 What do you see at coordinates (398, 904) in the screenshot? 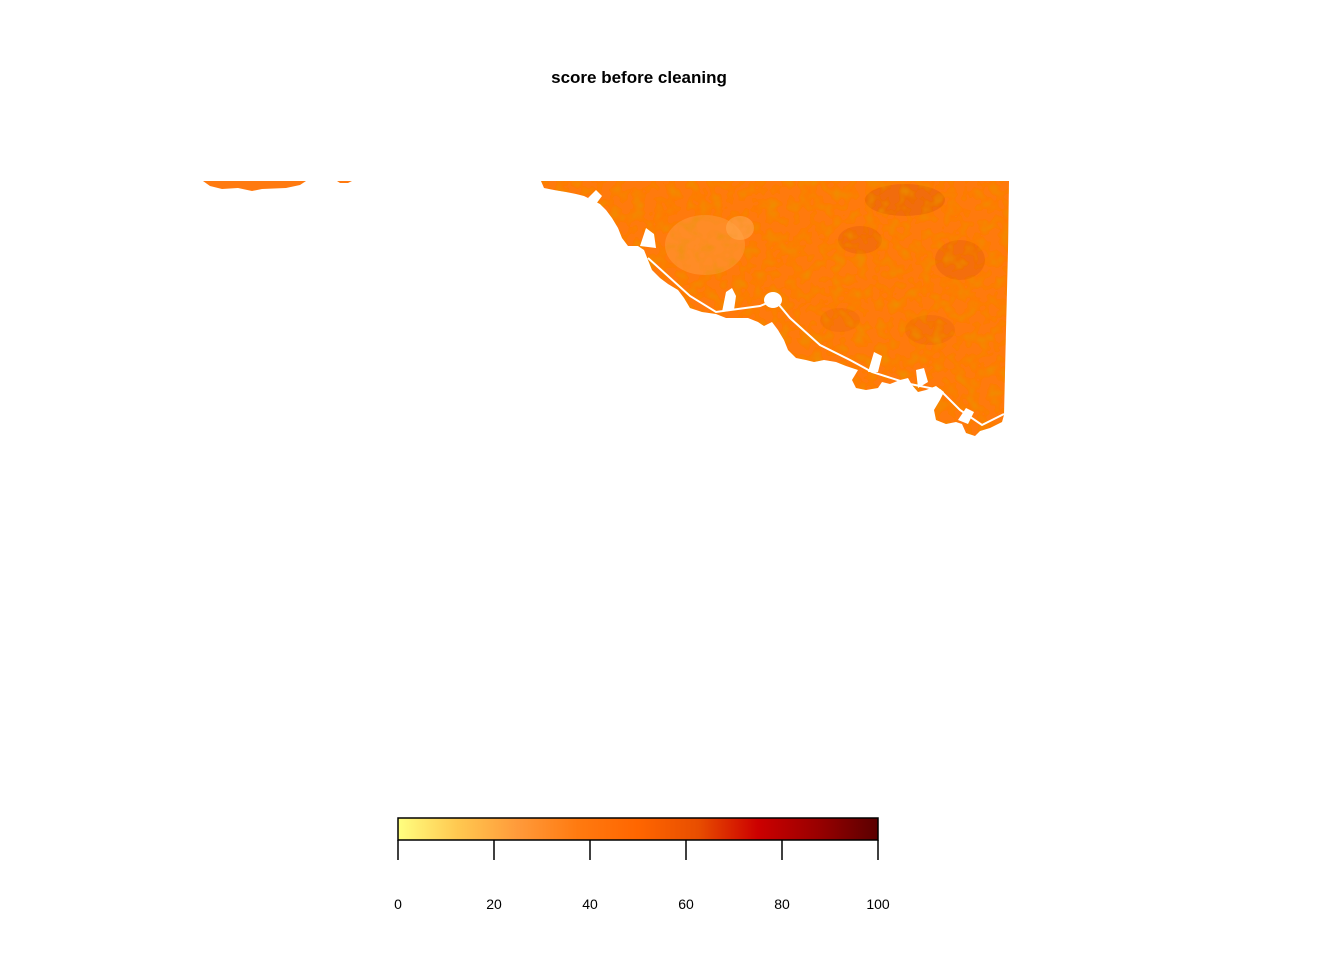
I see `legend-tick-label: 0` at bounding box center [398, 904].